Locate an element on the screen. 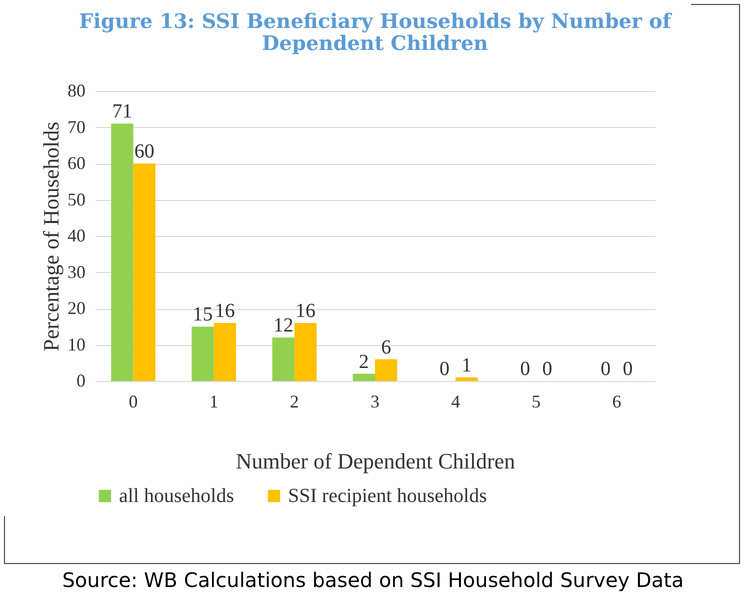 This screenshot has height=605, width=746. x-tick-label: 4 is located at coordinates (455, 402).